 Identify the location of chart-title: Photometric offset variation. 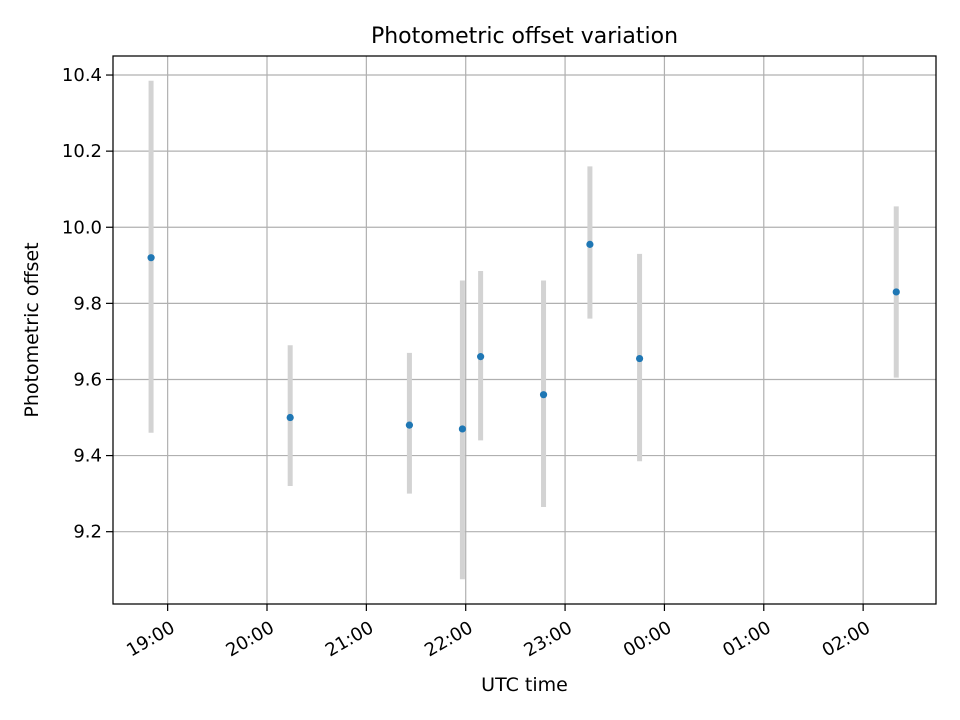
(524, 36).